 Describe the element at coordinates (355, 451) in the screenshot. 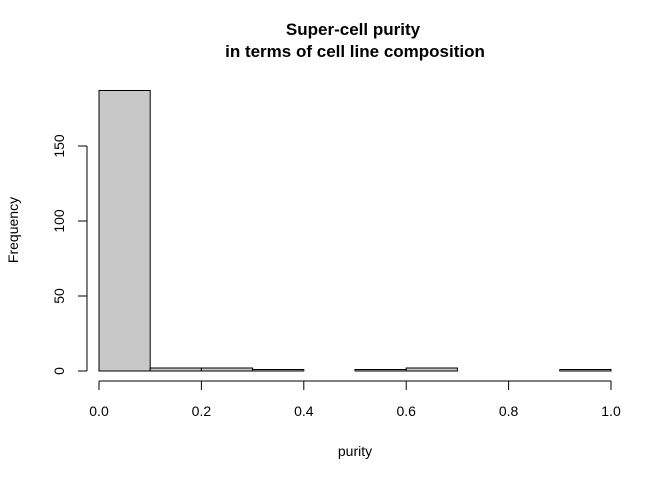

I see `x-axis-label: purity` at that location.